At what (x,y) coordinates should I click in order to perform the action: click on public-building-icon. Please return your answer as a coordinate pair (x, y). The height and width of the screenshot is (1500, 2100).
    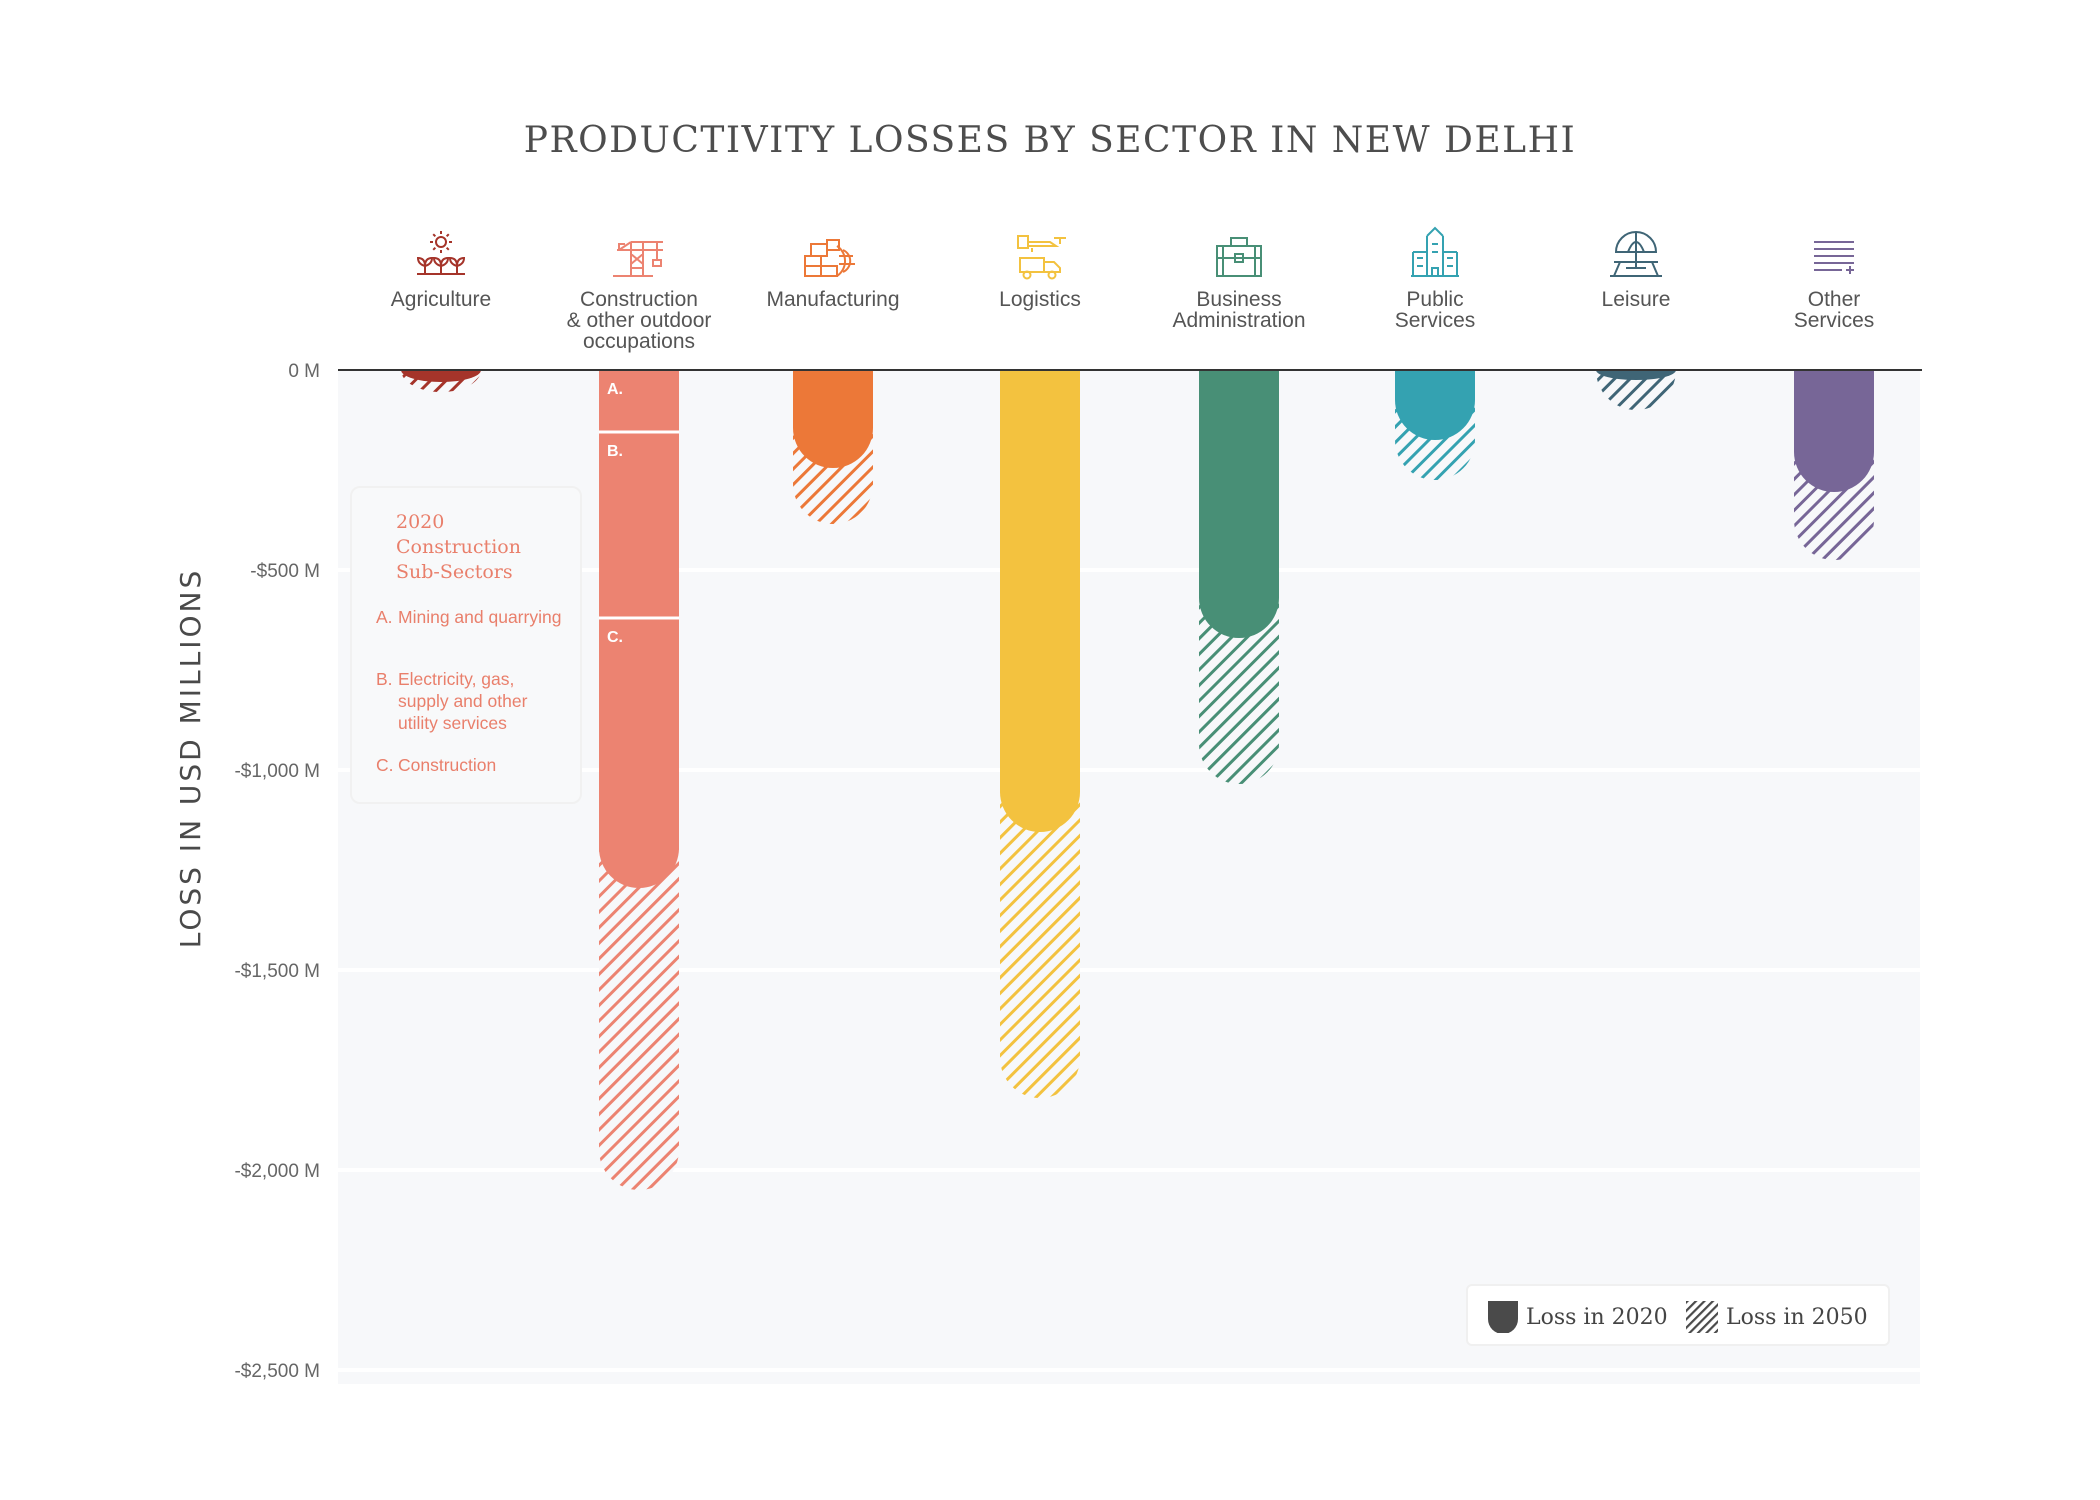
    Looking at the image, I should click on (1435, 251).